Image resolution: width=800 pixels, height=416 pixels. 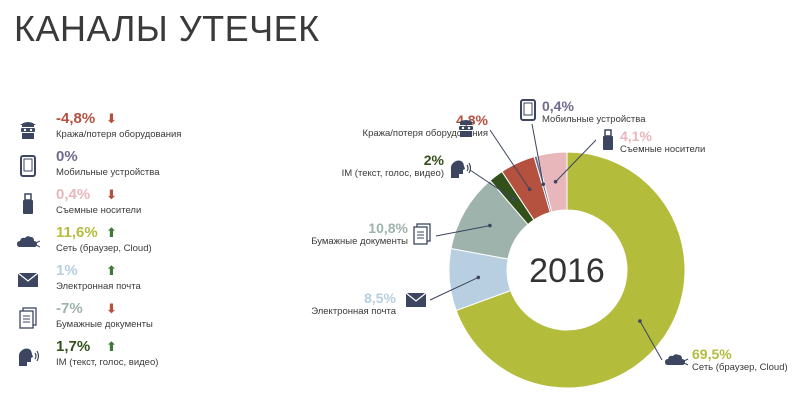 What do you see at coordinates (119, 204) in the screenshot?
I see `legend-item-removable: 0,4% ⬇ Съемные носители` at bounding box center [119, 204].